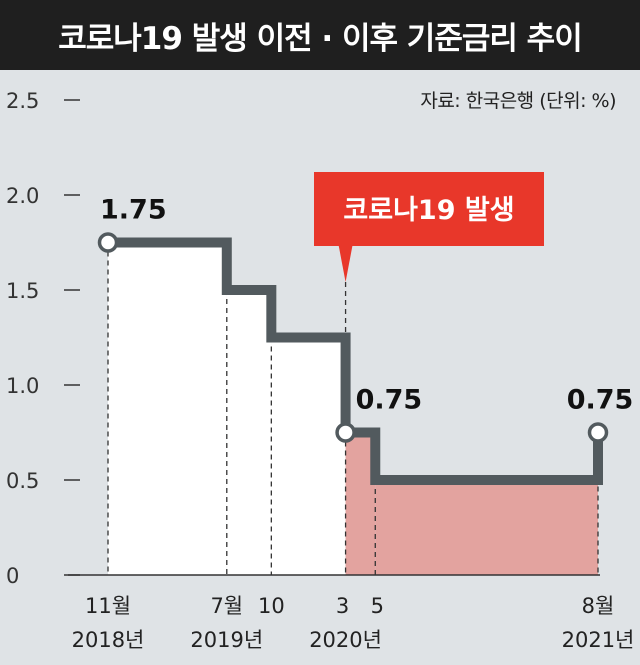 This screenshot has height=665, width=640. I want to click on x-tick-label: 8월, so click(598, 606).